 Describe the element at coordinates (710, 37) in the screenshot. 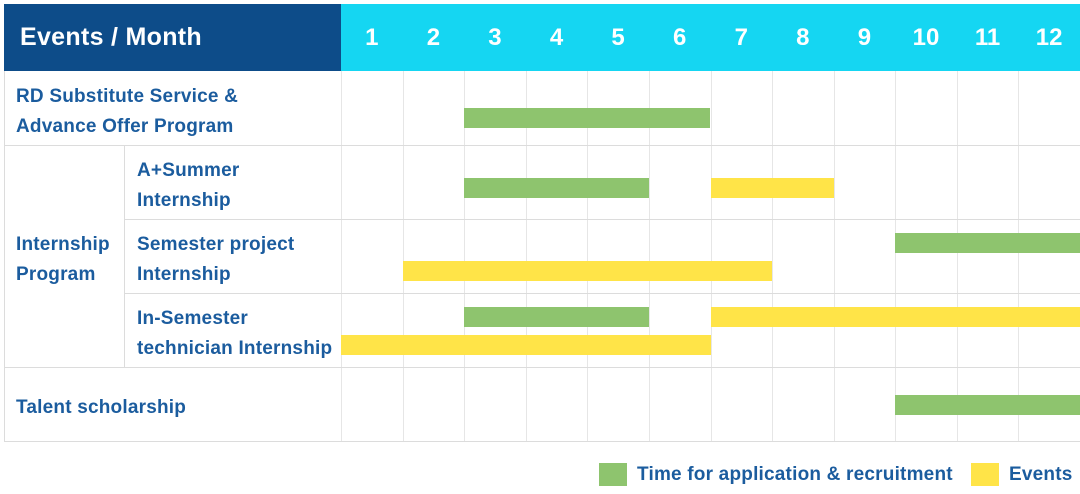

I see `month-axis: 1 2 3 4 5 6 7 8 9 10 11 12` at that location.